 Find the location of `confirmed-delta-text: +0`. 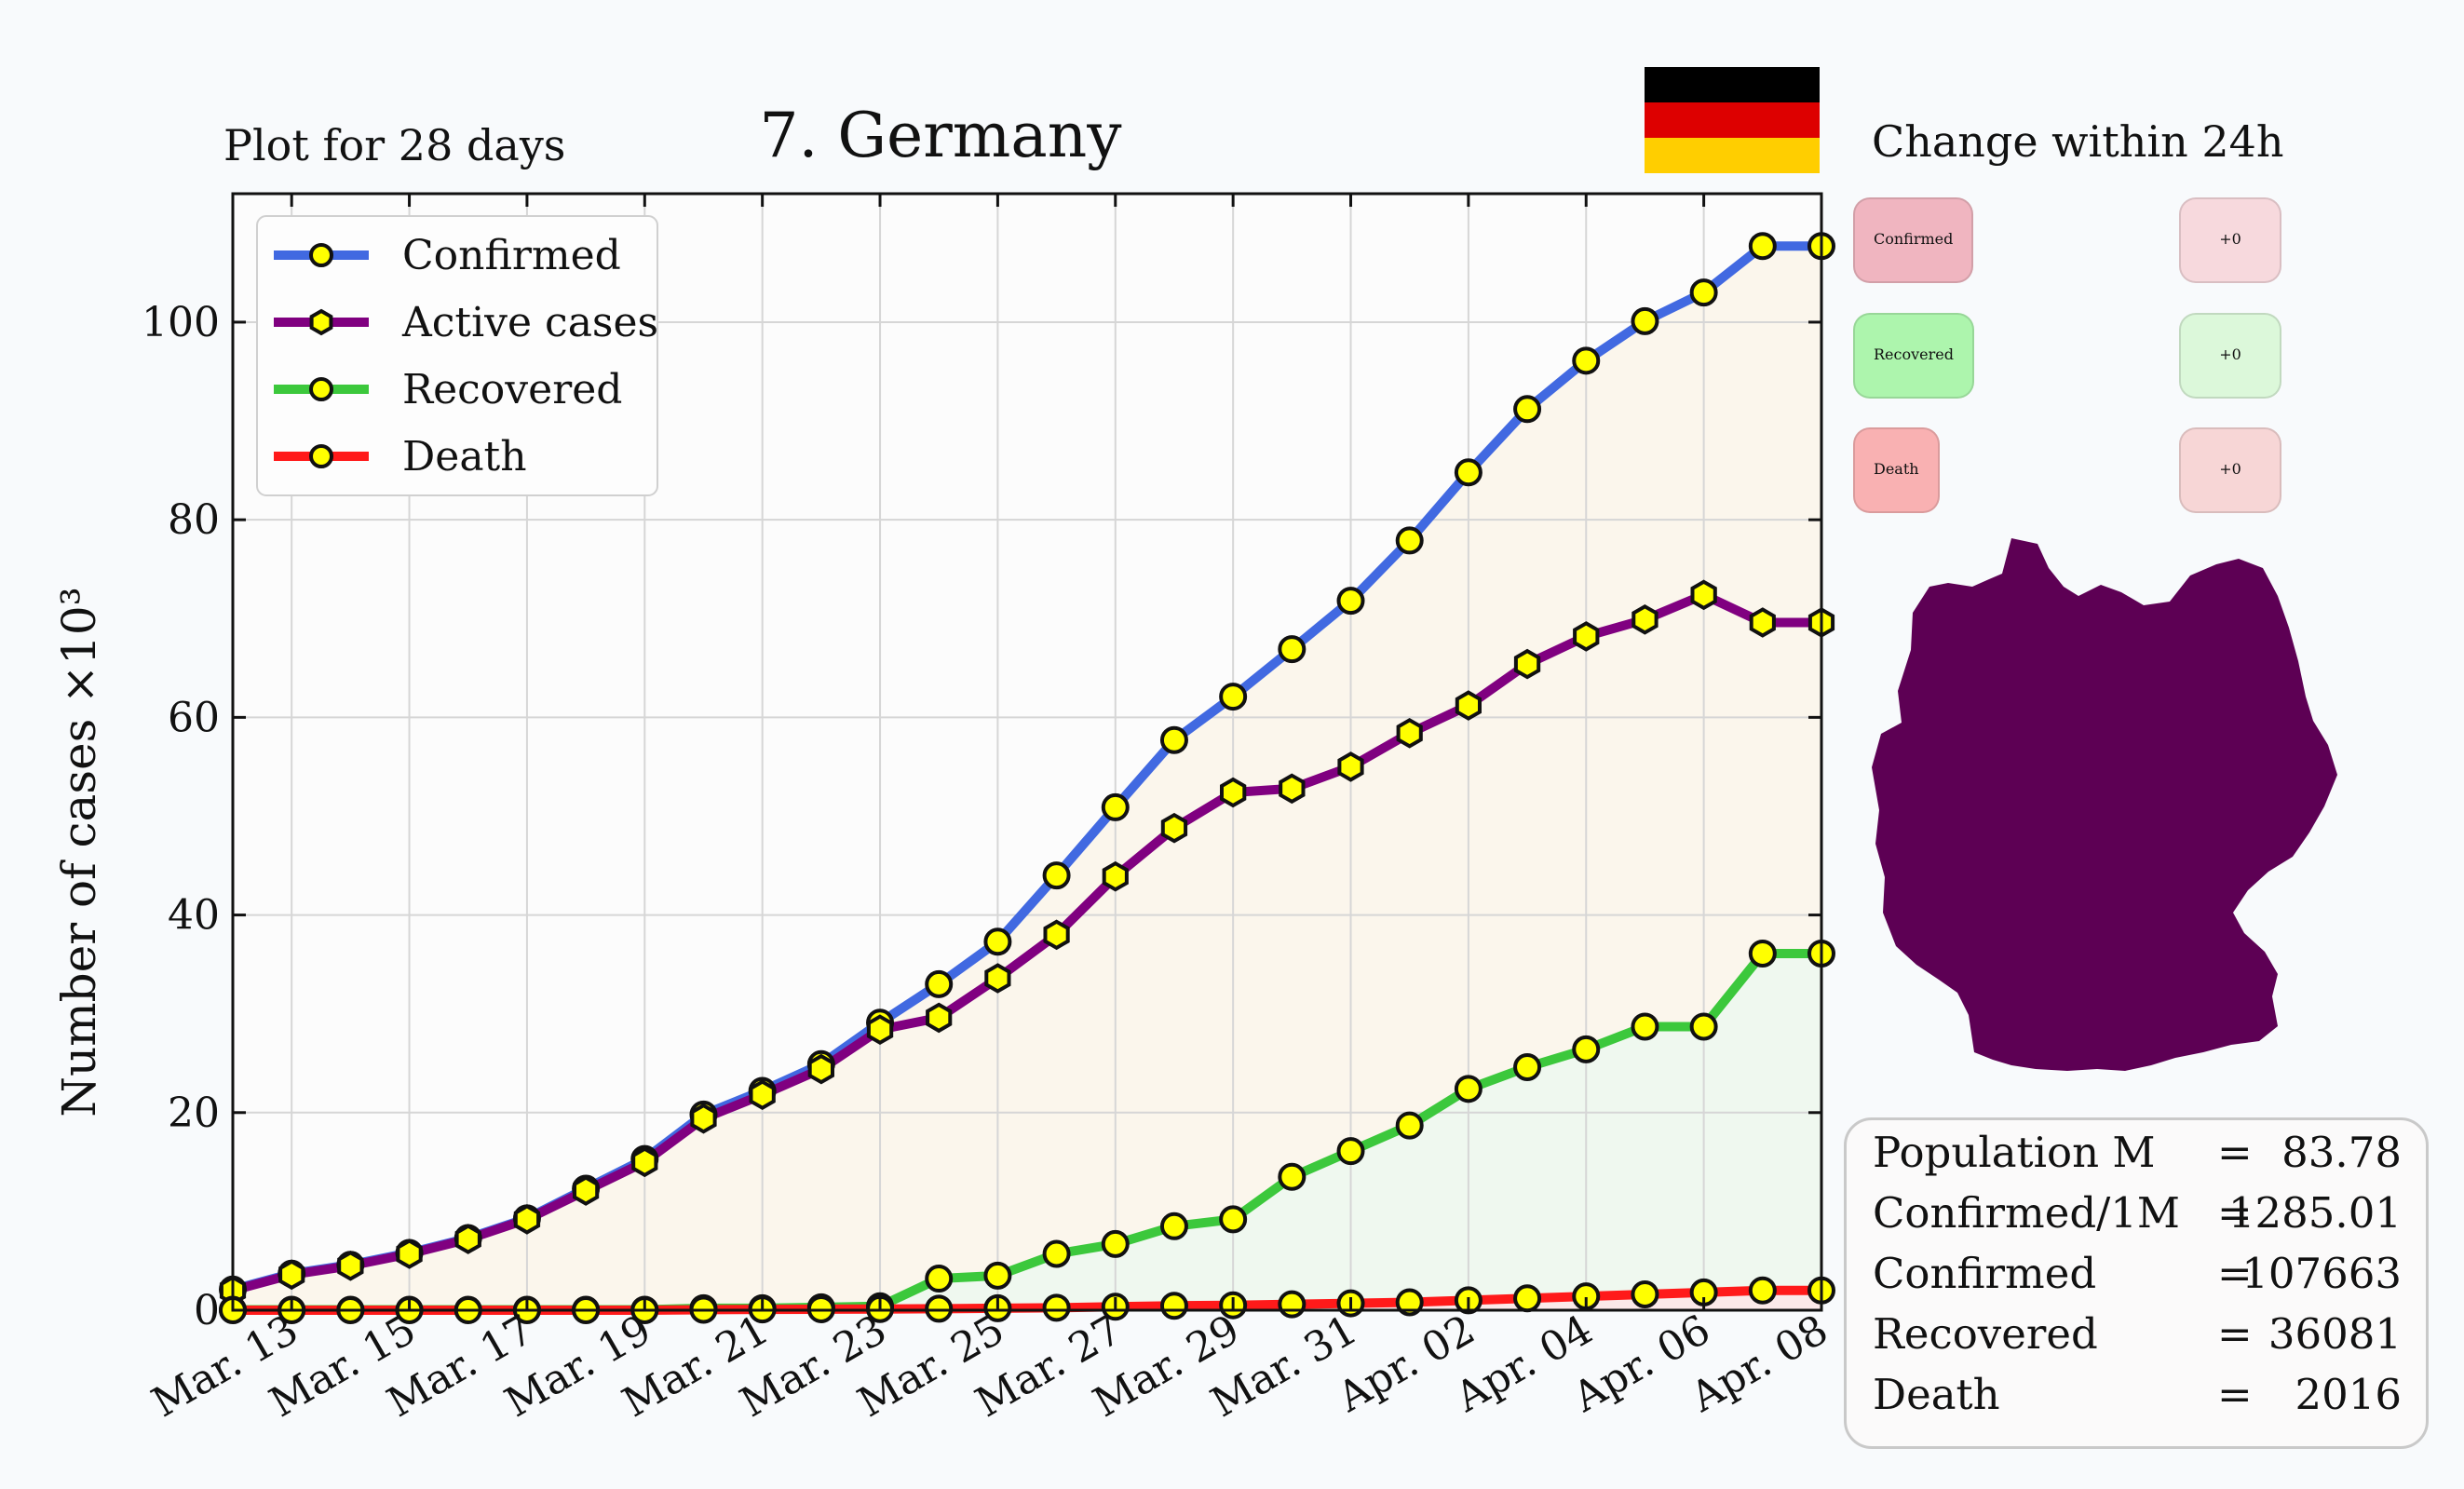

confirmed-delta-text: +0 is located at coordinates (2230, 239).